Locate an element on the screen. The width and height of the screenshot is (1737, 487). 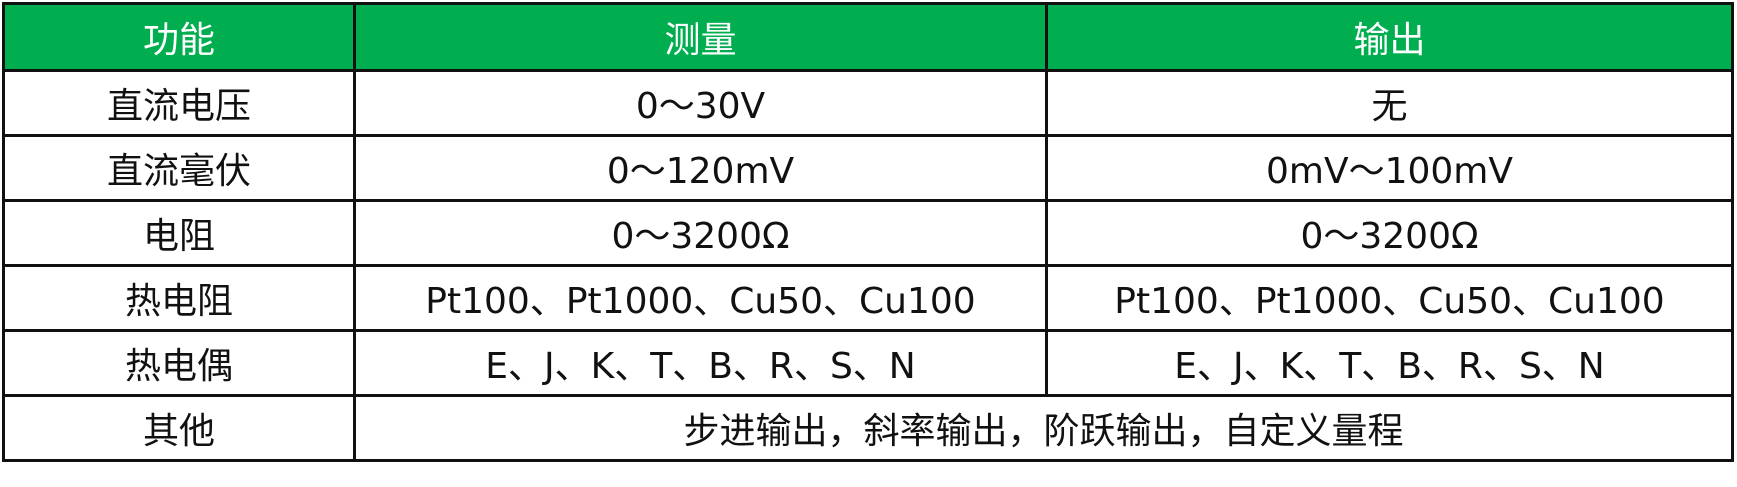
table-row: 直流毫伏 0～120mV 0mV～100mV is located at coordinates (868, 168).